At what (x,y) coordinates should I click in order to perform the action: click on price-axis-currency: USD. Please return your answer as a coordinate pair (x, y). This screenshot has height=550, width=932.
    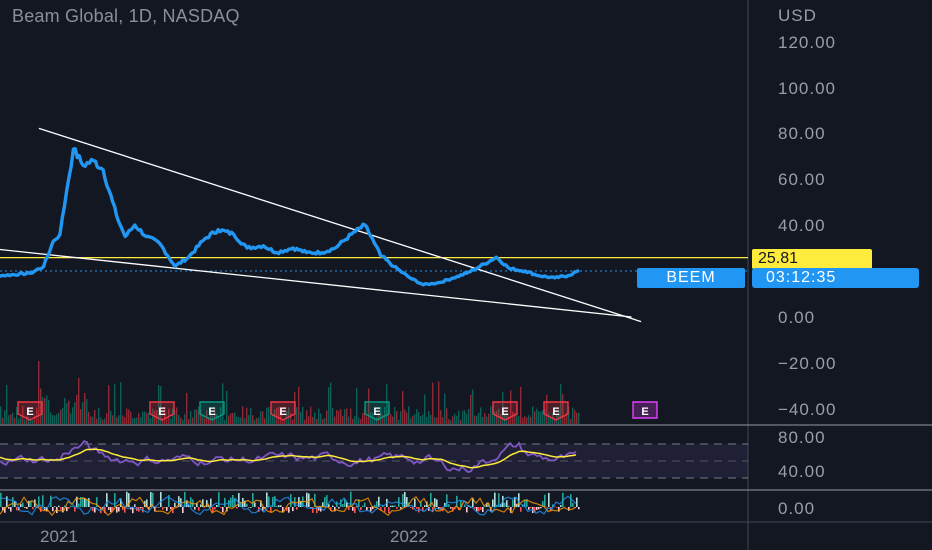
    Looking at the image, I should click on (797, 15).